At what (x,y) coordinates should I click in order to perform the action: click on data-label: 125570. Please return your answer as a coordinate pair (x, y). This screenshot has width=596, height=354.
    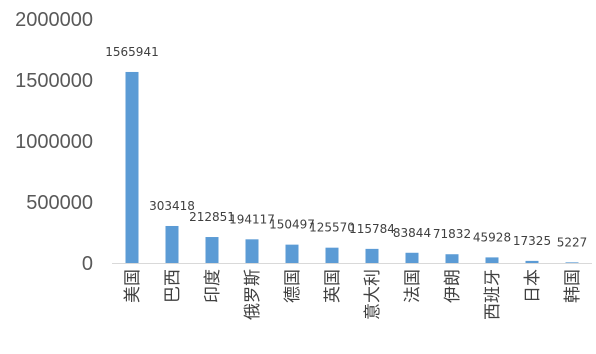
    Looking at the image, I should click on (332, 228).